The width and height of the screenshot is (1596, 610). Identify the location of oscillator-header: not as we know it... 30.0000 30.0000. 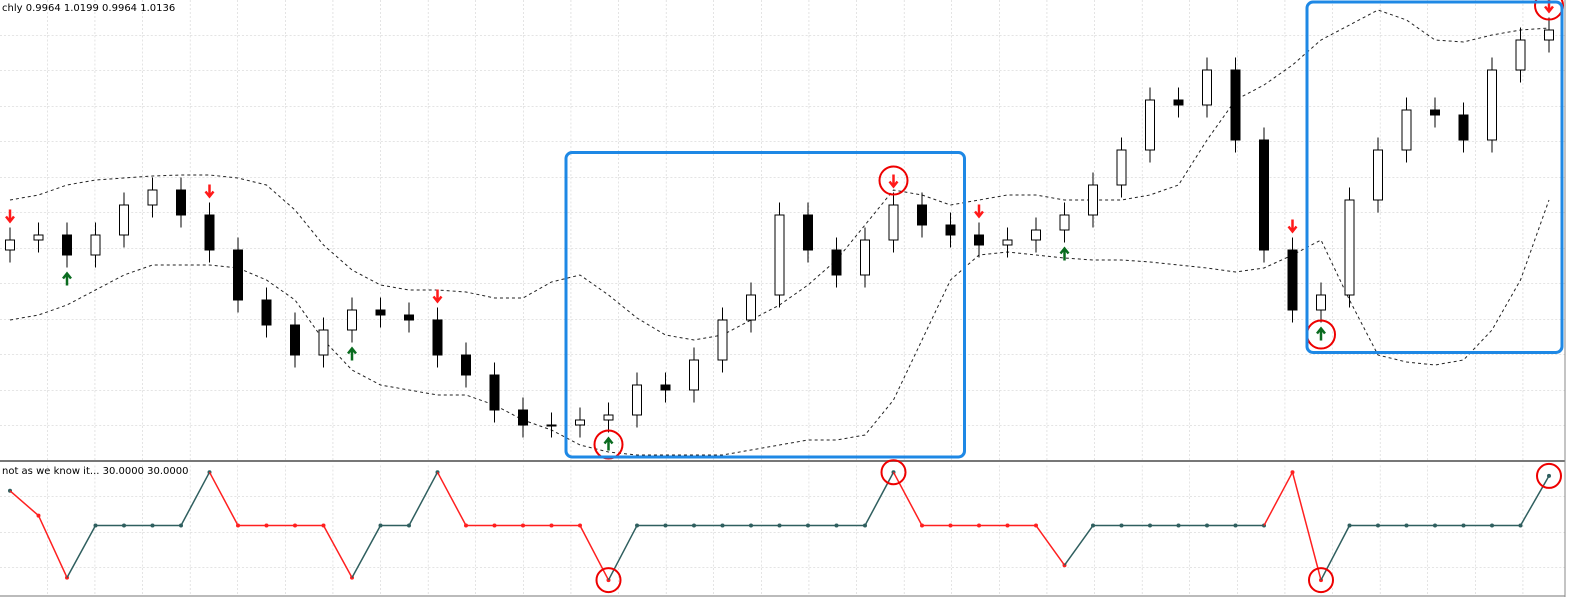
(95, 471).